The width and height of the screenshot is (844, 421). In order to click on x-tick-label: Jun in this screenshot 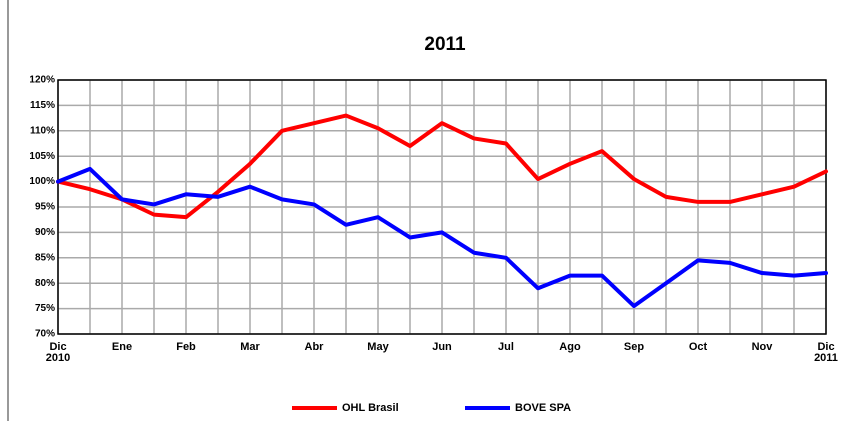, I will do `click(442, 347)`.